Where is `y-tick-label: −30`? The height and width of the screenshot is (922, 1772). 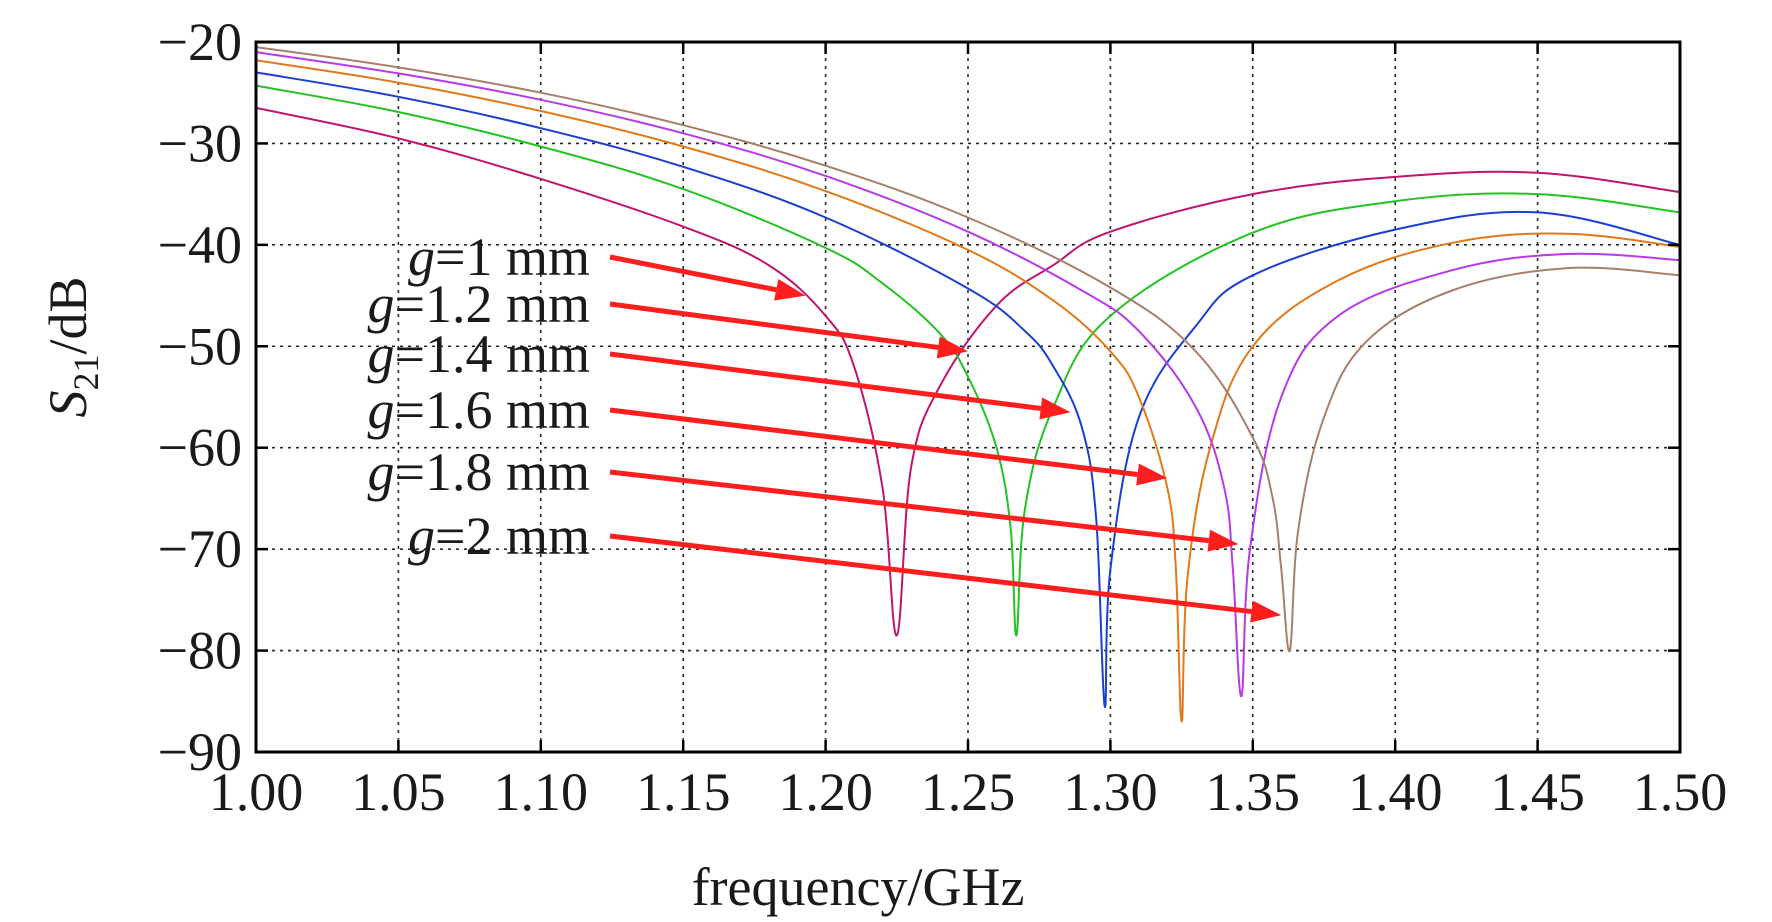 y-tick-label: −30 is located at coordinates (200, 143).